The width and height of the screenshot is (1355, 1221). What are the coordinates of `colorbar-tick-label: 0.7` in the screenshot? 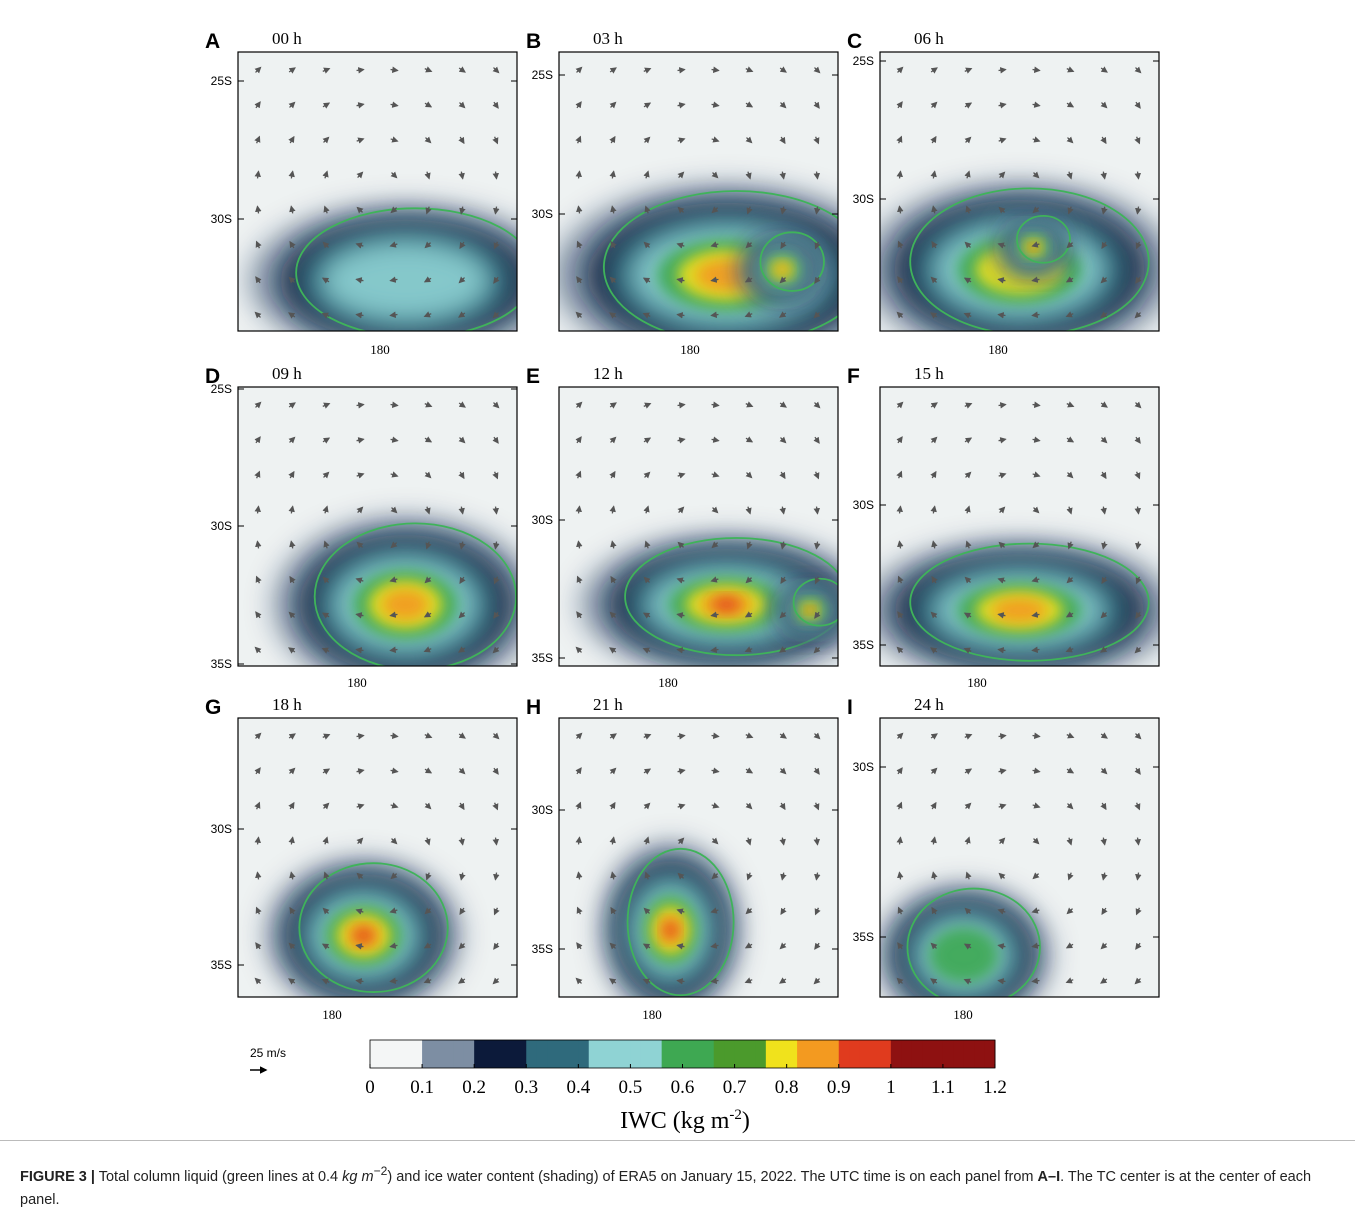 It's located at (735, 1087).